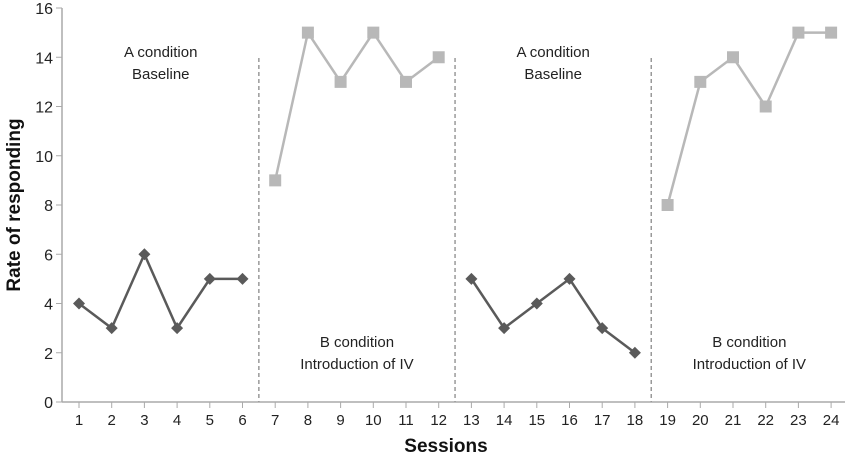 This screenshot has height=461, width=850. I want to click on series-line-B1, so click(356, 105).